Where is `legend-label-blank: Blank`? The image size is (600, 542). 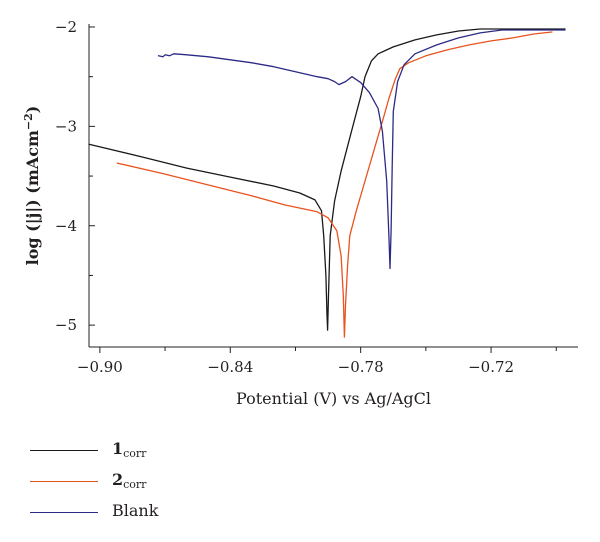
legend-label-blank: Blank is located at coordinates (135, 510).